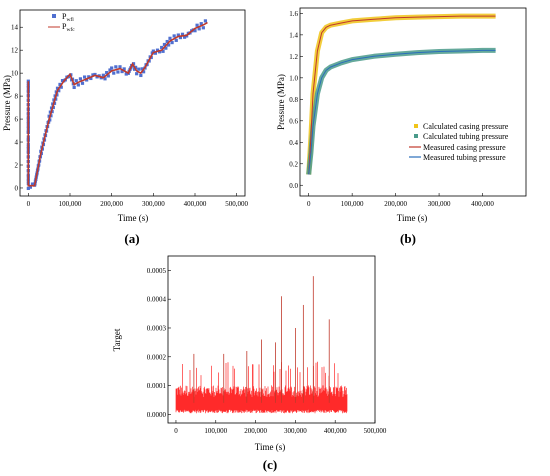  What do you see at coordinates (293, 78) in the screenshot?
I see `y-tick-label: 1.0` at bounding box center [293, 78].